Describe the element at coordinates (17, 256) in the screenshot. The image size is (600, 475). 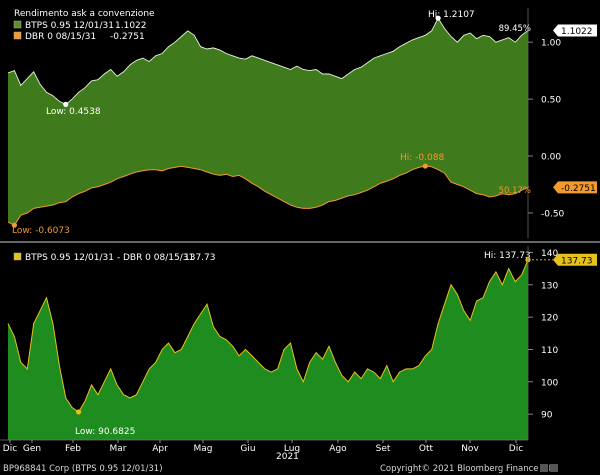
I see `spread-legend-swatch` at that location.